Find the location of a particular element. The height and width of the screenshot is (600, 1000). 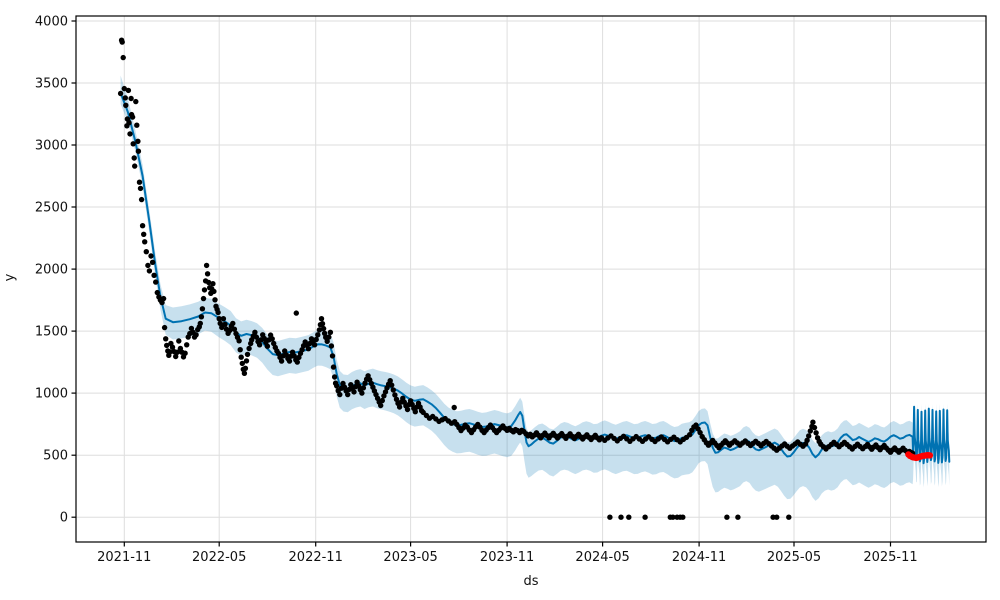

recent-anomaly-points is located at coordinates (919, 456).